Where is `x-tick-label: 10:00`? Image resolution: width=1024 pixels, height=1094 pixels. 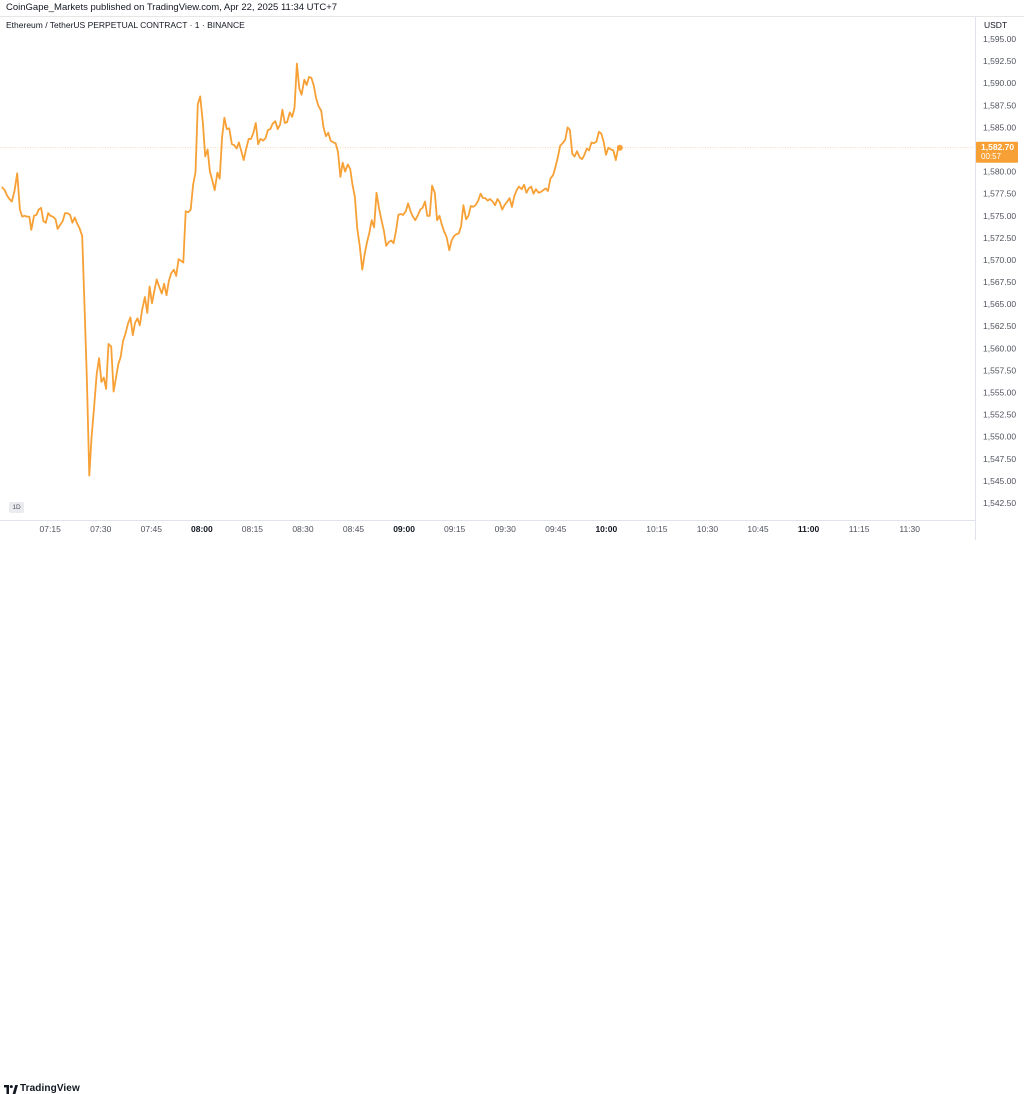
x-tick-label: 10:00 is located at coordinates (606, 529).